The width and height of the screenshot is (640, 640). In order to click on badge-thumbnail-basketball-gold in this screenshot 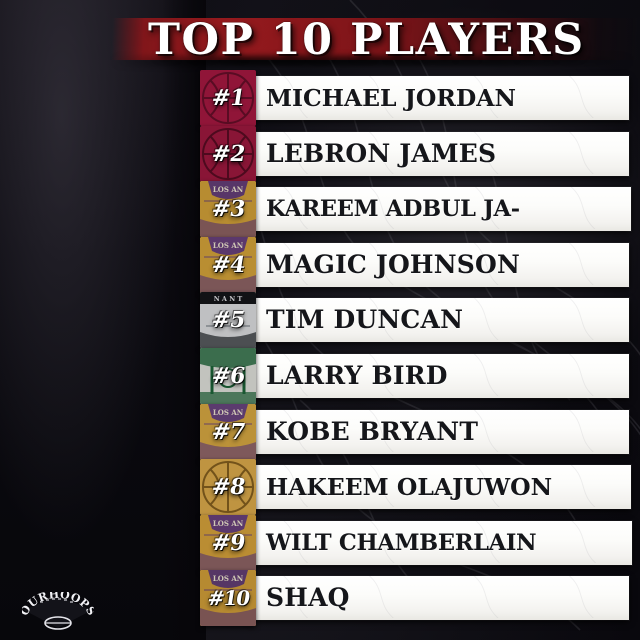, I will do `click(228, 487)`.